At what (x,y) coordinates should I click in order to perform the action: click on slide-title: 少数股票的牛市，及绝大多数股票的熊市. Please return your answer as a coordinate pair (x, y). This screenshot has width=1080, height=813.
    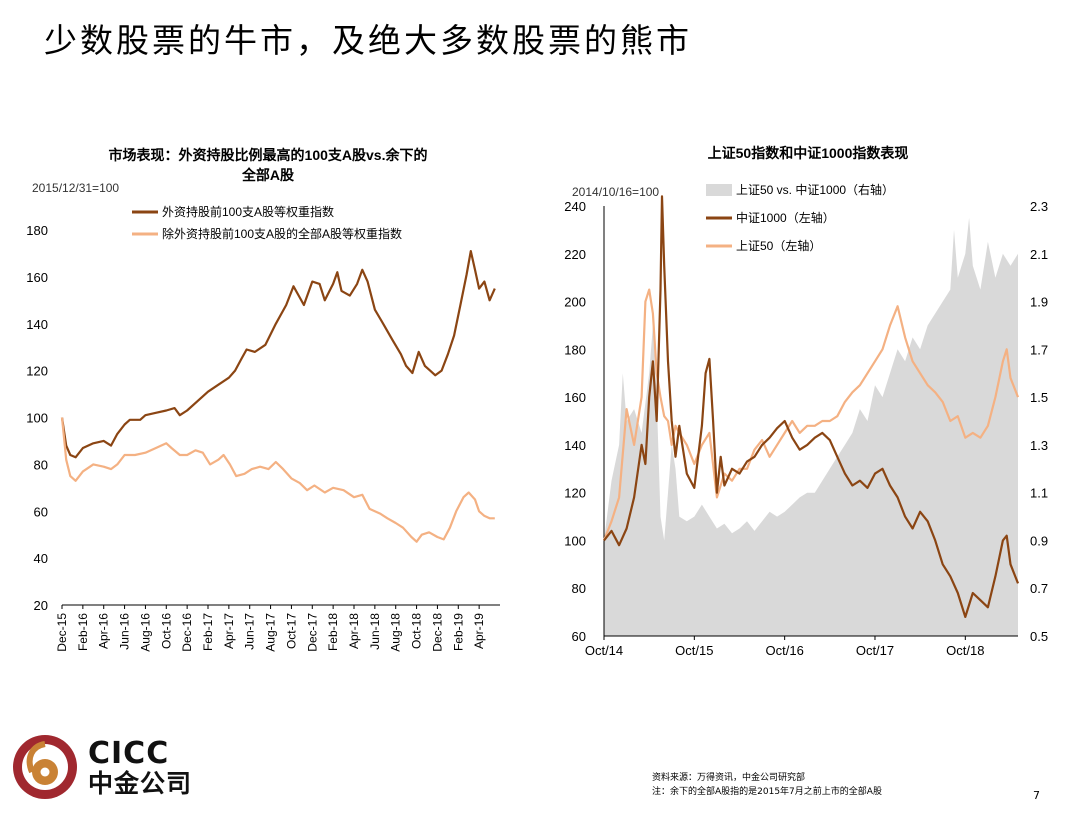
    Looking at the image, I should click on (368, 40).